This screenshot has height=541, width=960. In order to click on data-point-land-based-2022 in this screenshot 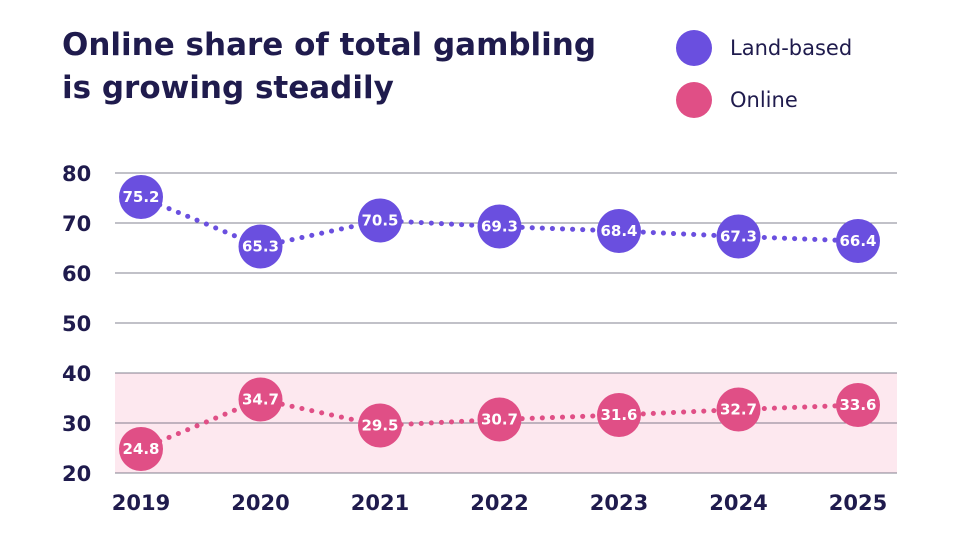, I will do `click(499, 226)`.